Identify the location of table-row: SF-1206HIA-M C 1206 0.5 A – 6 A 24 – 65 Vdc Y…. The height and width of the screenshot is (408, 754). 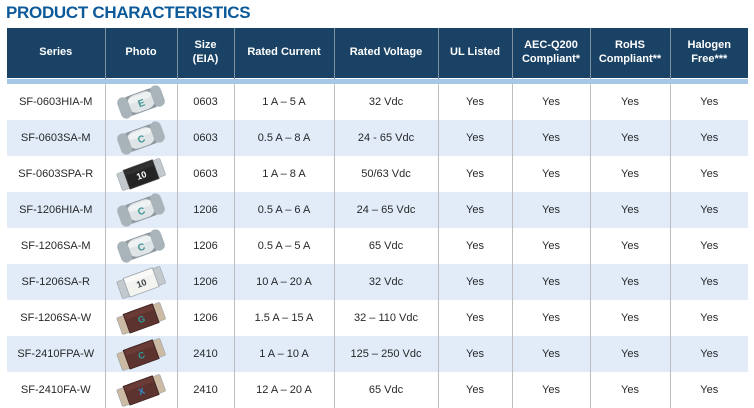
(377, 210).